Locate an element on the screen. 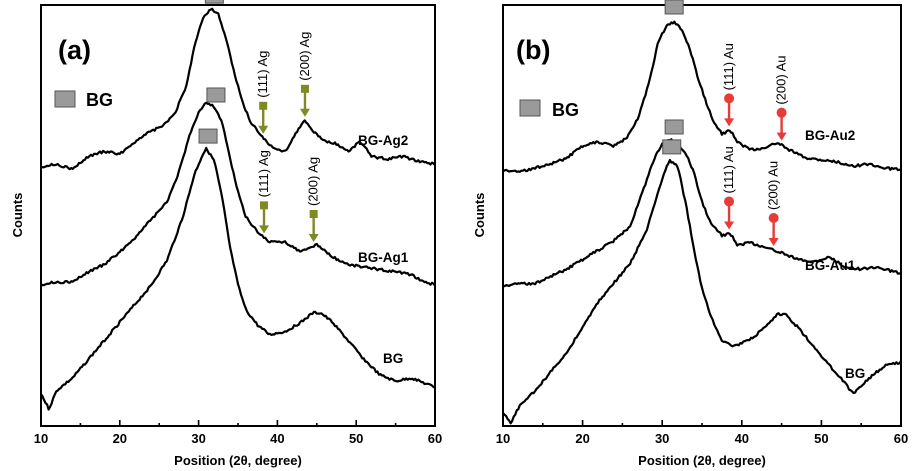 The image size is (915, 471). panel-a-legend-marker is located at coordinates (65, 99).